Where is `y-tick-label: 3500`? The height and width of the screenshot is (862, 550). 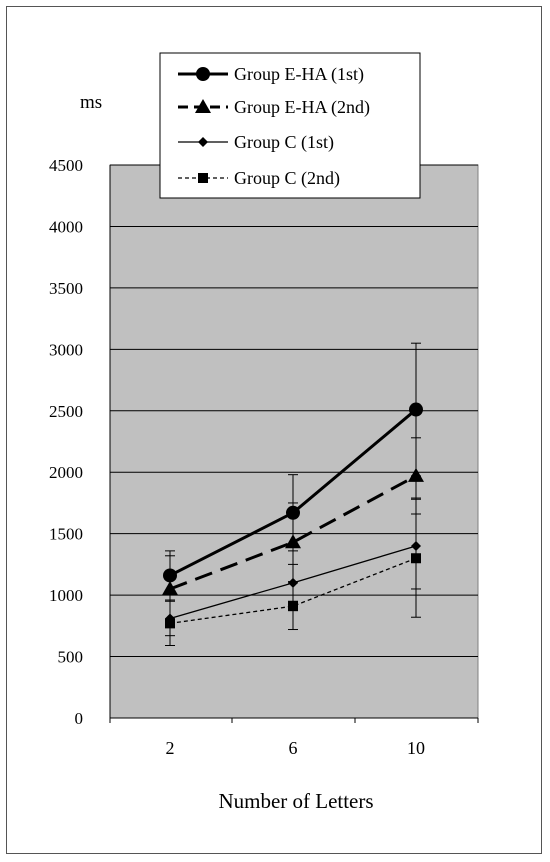 y-tick-label: 3500 is located at coordinates (66, 288).